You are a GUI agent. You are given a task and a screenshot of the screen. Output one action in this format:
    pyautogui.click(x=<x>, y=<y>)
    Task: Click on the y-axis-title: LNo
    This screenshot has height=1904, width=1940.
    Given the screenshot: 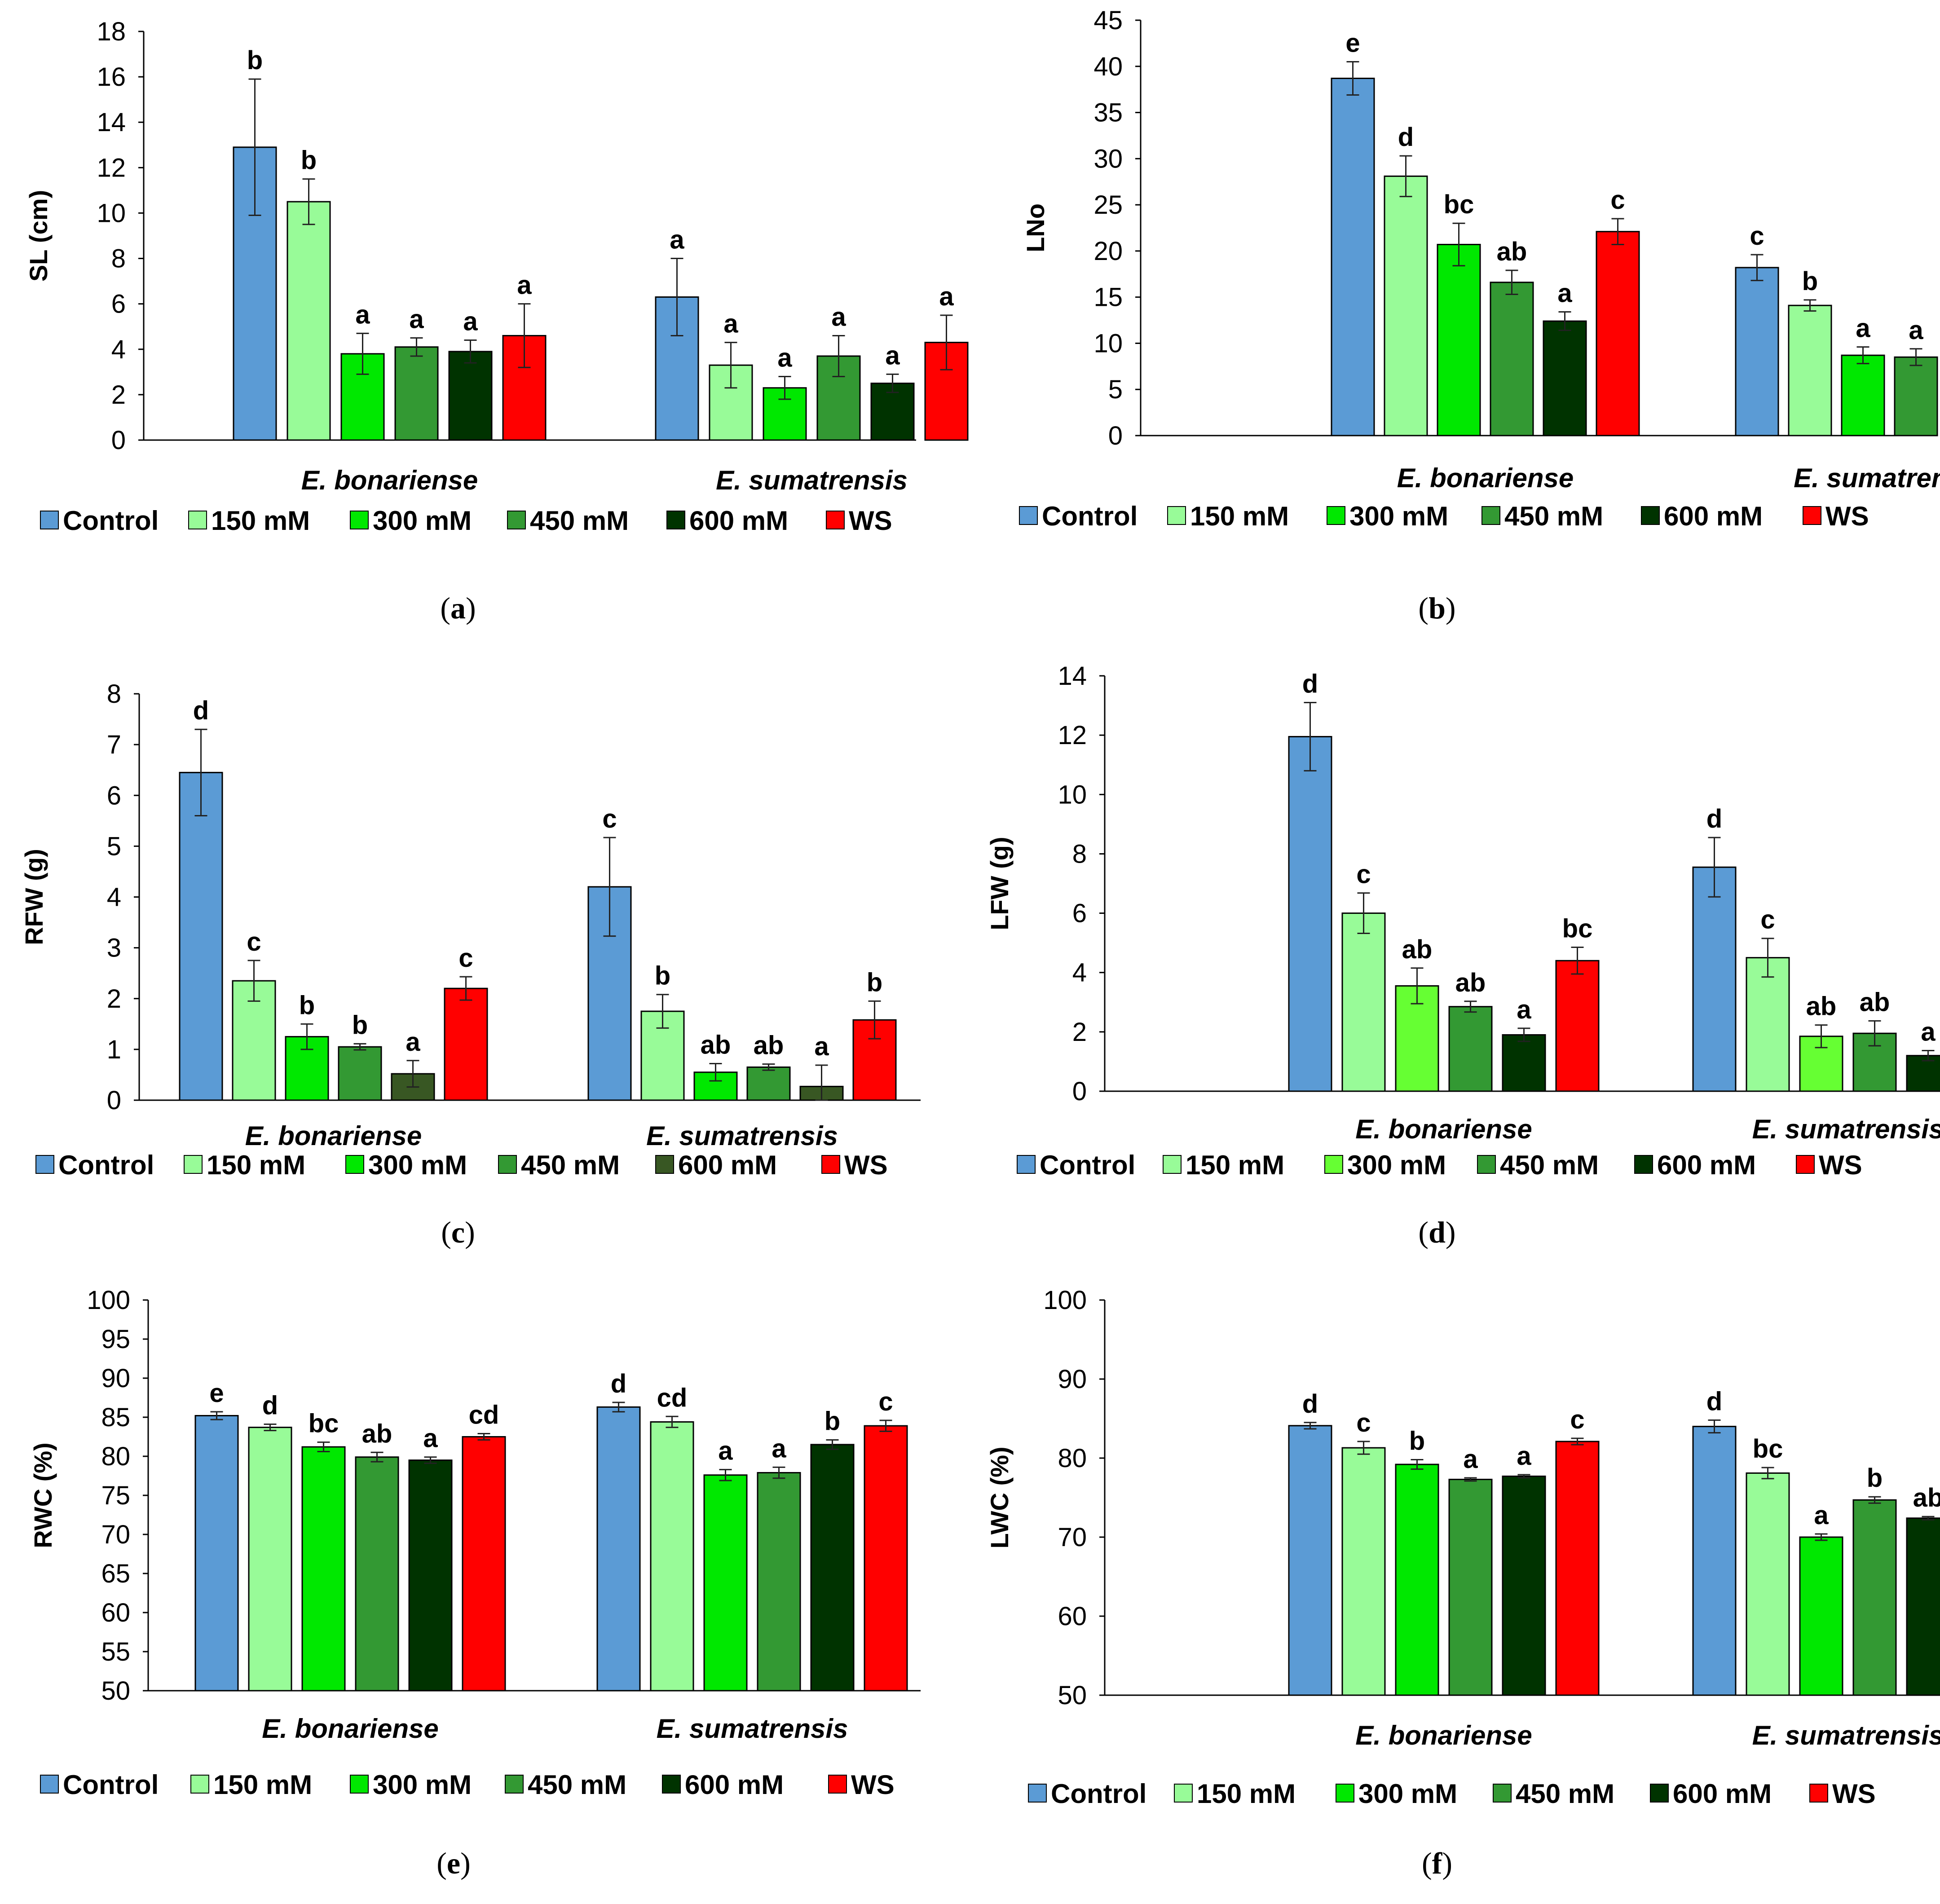 What is the action you would take?
    pyautogui.click(x=1035, y=227)
    